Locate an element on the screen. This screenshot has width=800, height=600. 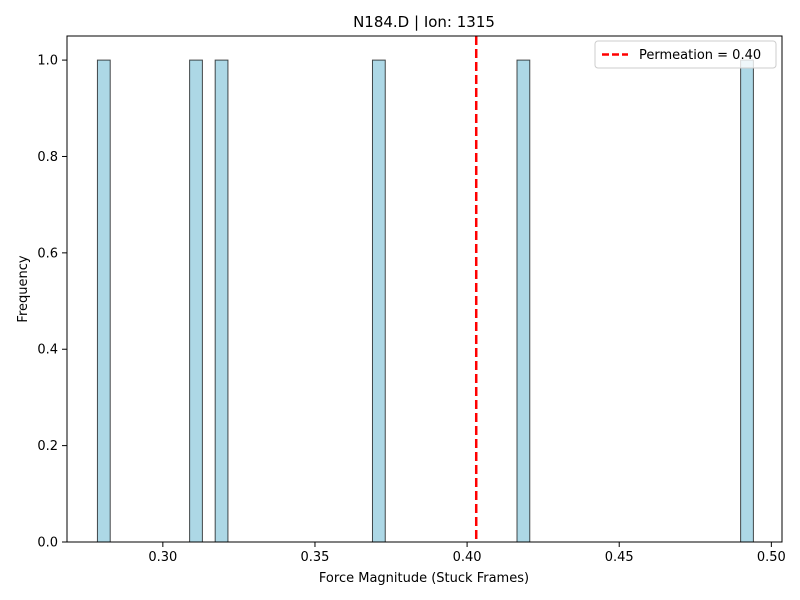
y-tick-label: 0.6 is located at coordinates (47, 253).